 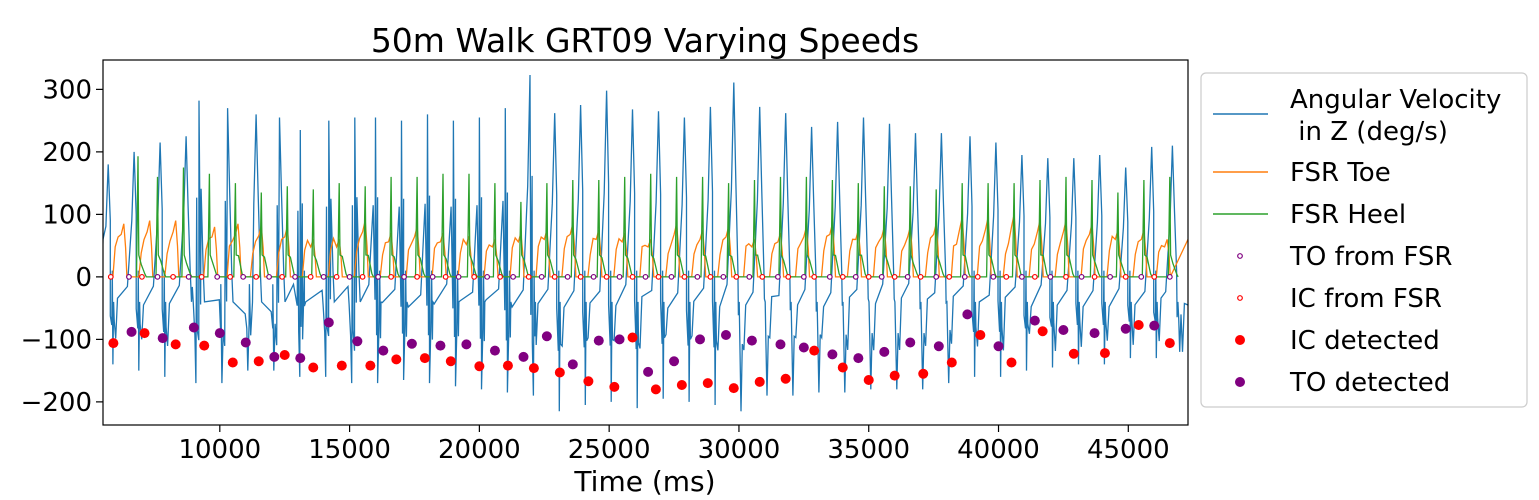 I want to click on legend-box, so click(x=1364, y=240).